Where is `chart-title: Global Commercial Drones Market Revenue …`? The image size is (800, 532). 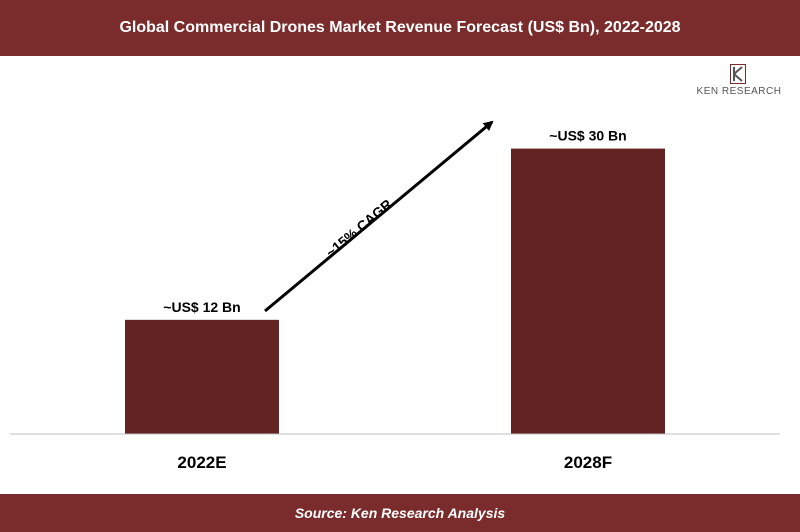 chart-title: Global Commercial Drones Market Revenue … is located at coordinates (400, 27).